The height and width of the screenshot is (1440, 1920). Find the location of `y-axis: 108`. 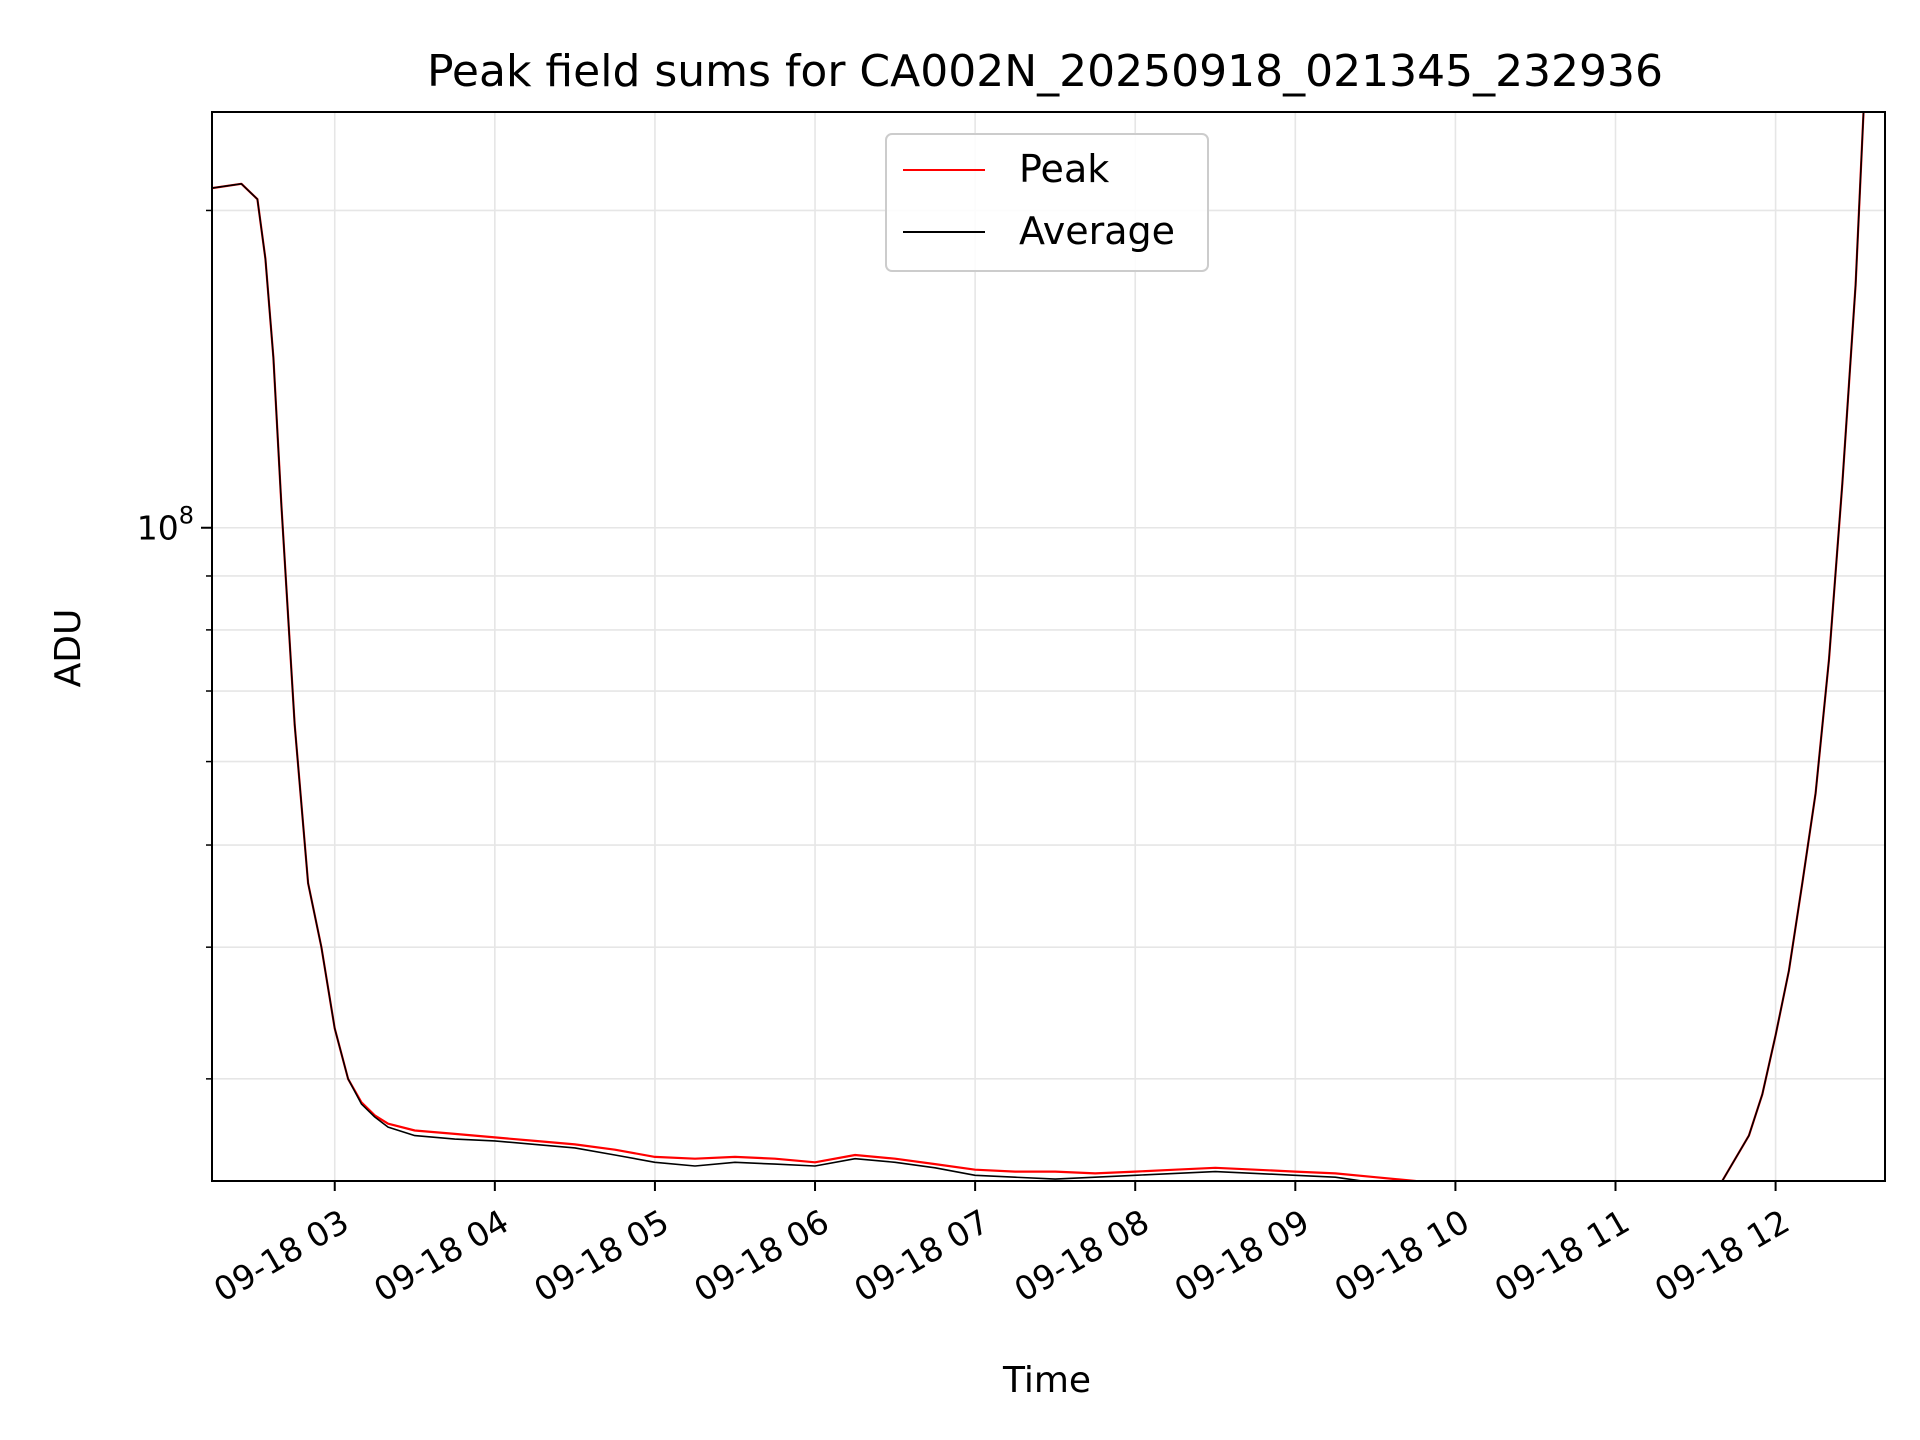

y-axis: 108 is located at coordinates (174, 644).